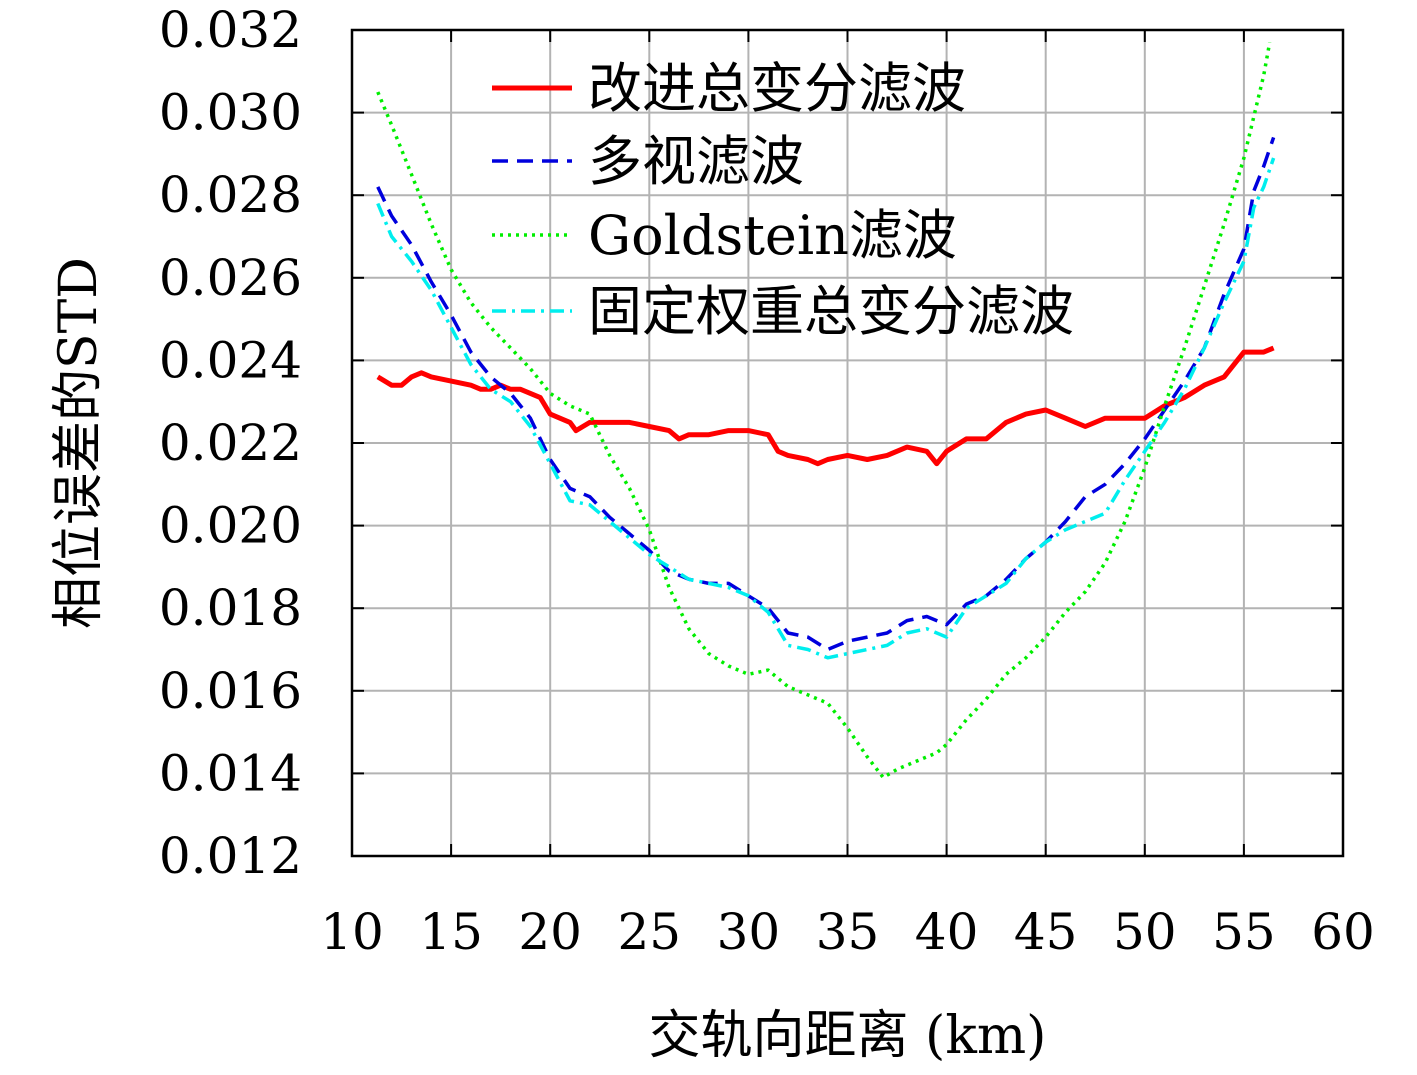 The width and height of the screenshot is (1417, 1075). What do you see at coordinates (550, 932) in the screenshot?
I see `x-tick-label: 20` at bounding box center [550, 932].